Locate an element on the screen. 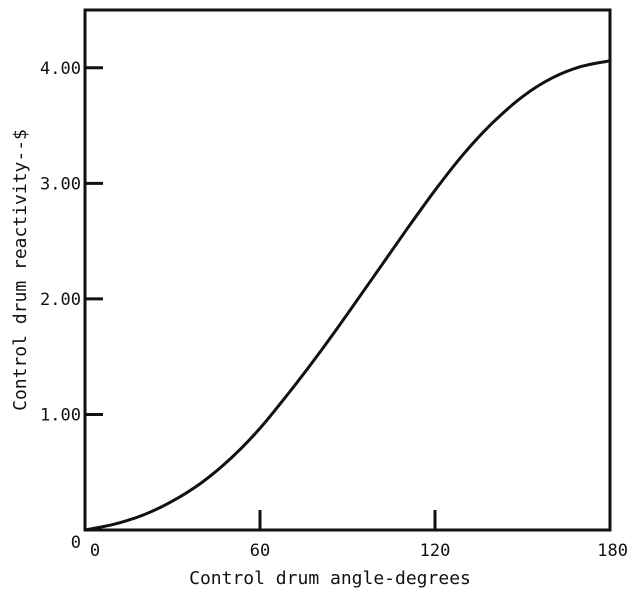 The width and height of the screenshot is (640, 597). y-axis-ticks: 0 1.00 2.00 3.00 4.00 is located at coordinates (71, 306).